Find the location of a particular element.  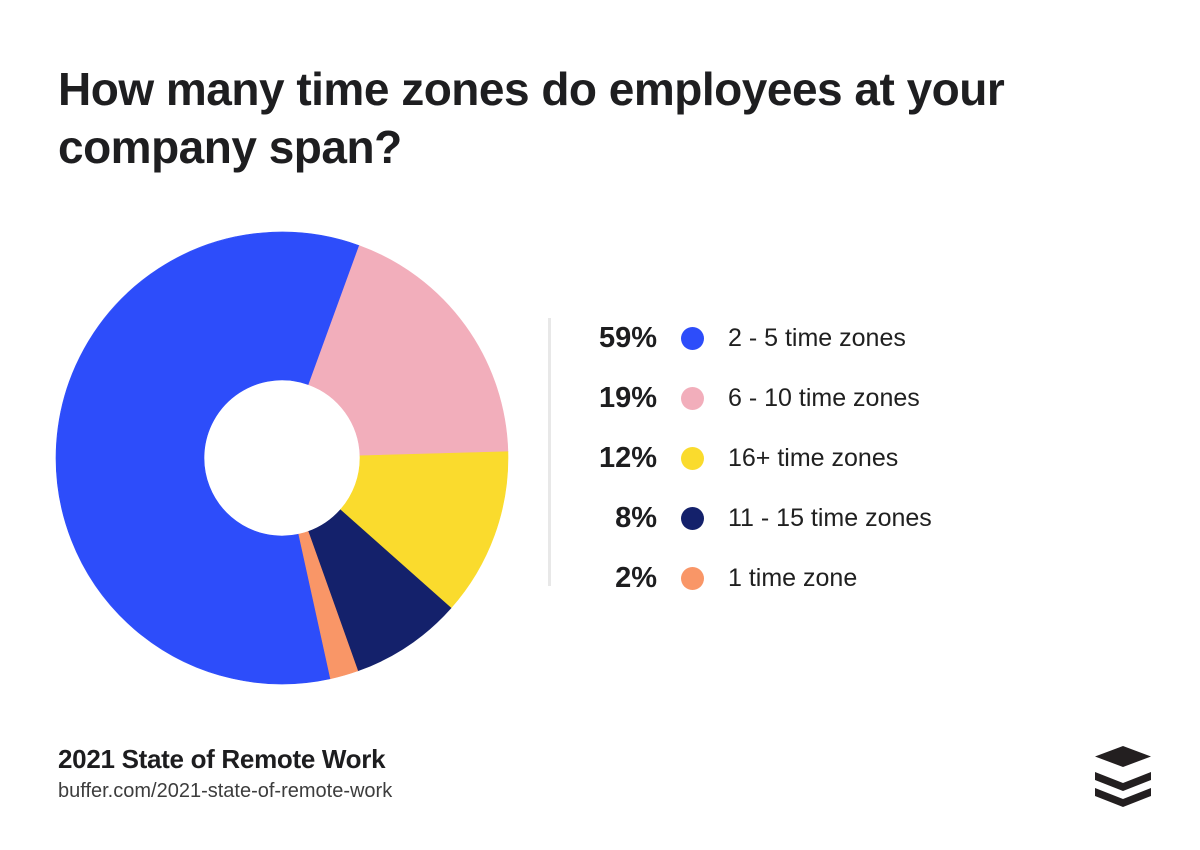

chart-slice-2-5-time-zones is located at coordinates (207, 458).